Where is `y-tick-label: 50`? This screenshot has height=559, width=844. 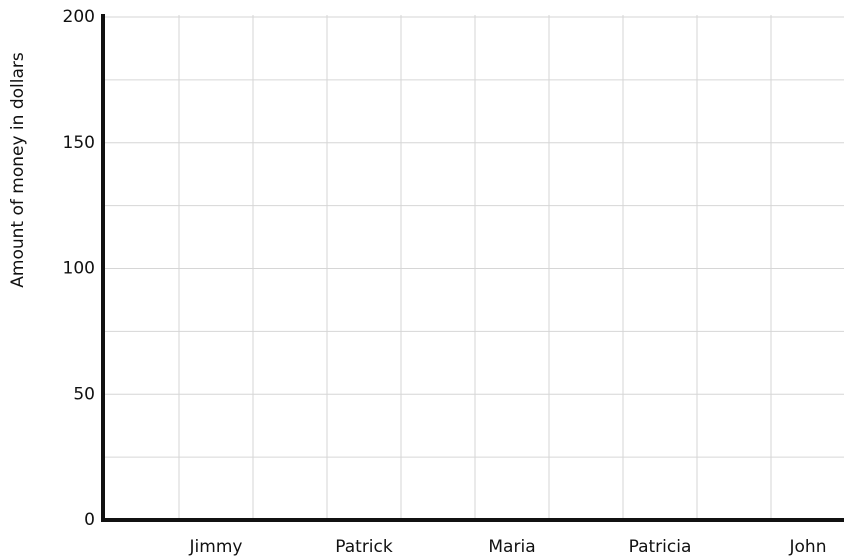 y-tick-label: 50 is located at coordinates (84, 394).